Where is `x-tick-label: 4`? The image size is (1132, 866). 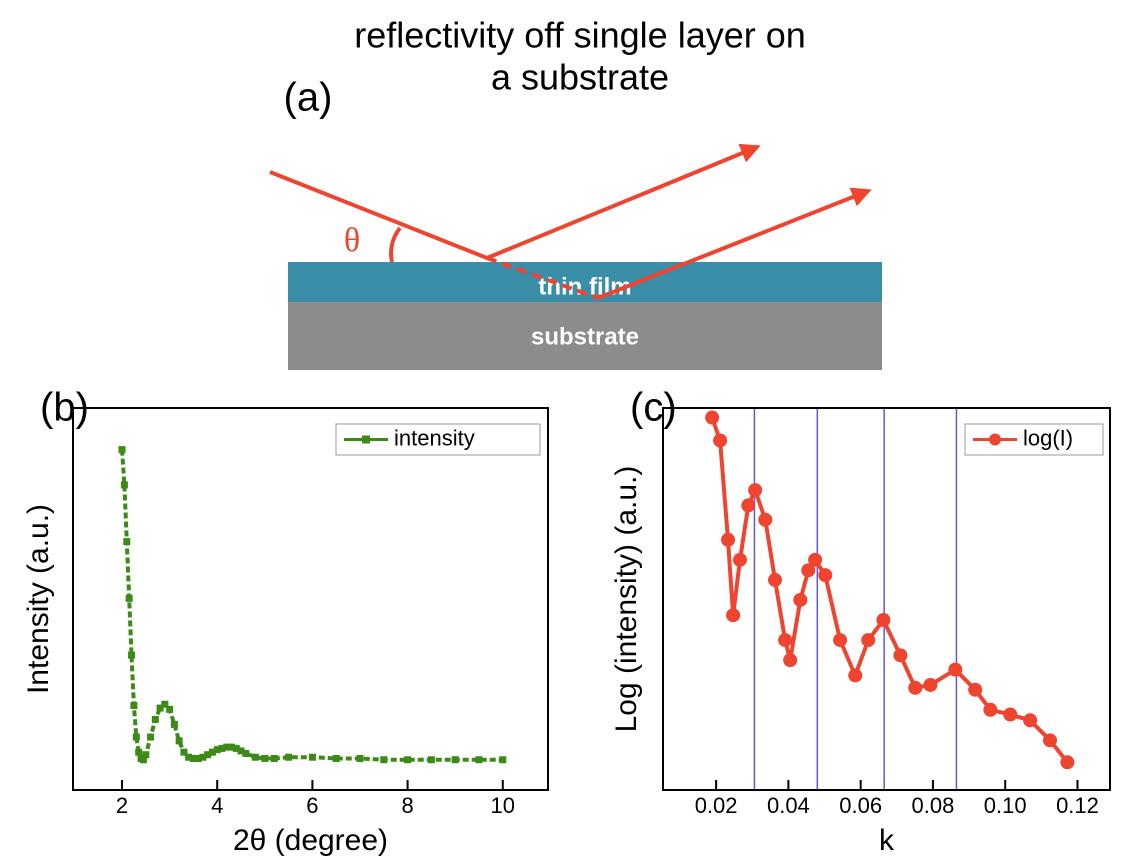 x-tick-label: 4 is located at coordinates (217, 805).